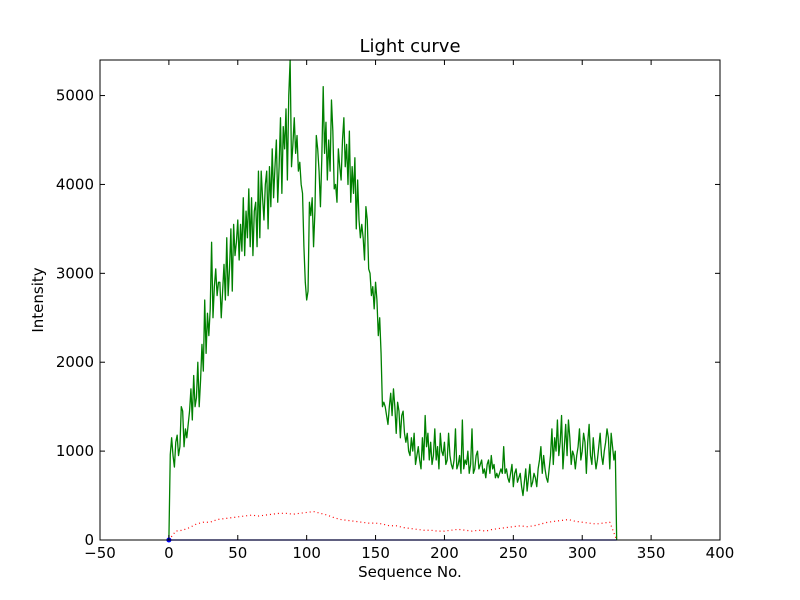 The width and height of the screenshot is (800, 600). Describe the element at coordinates (89, 540) in the screenshot. I see `y-tick-label: 0` at that location.